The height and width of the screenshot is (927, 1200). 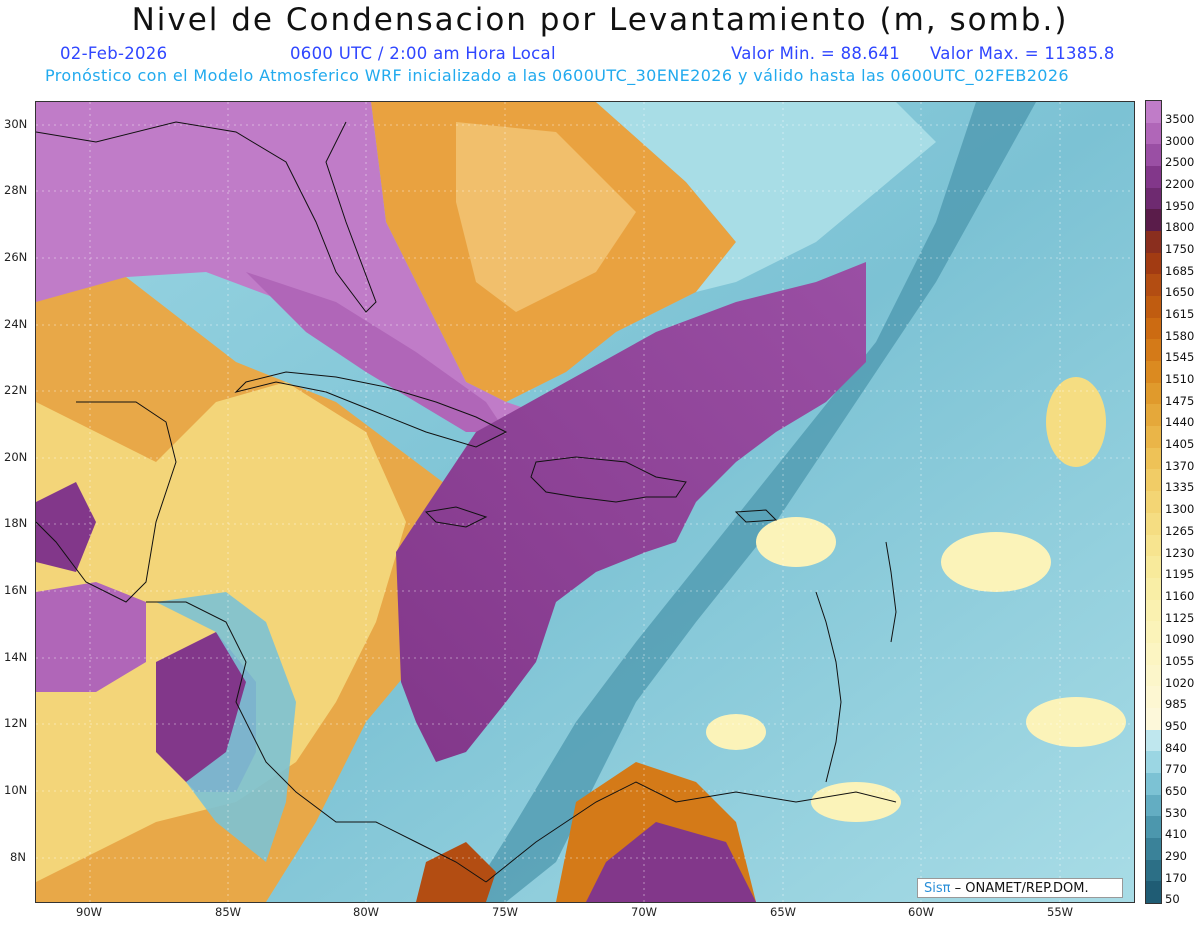 What do you see at coordinates (1180, 270) in the screenshot?
I see `colorbar-label: 1685` at bounding box center [1180, 270].